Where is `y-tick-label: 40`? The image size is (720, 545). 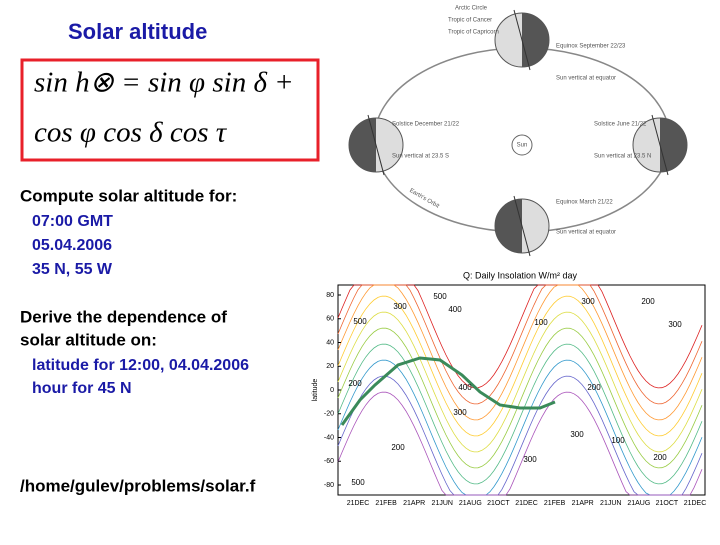 y-tick-label: 40 is located at coordinates (330, 342).